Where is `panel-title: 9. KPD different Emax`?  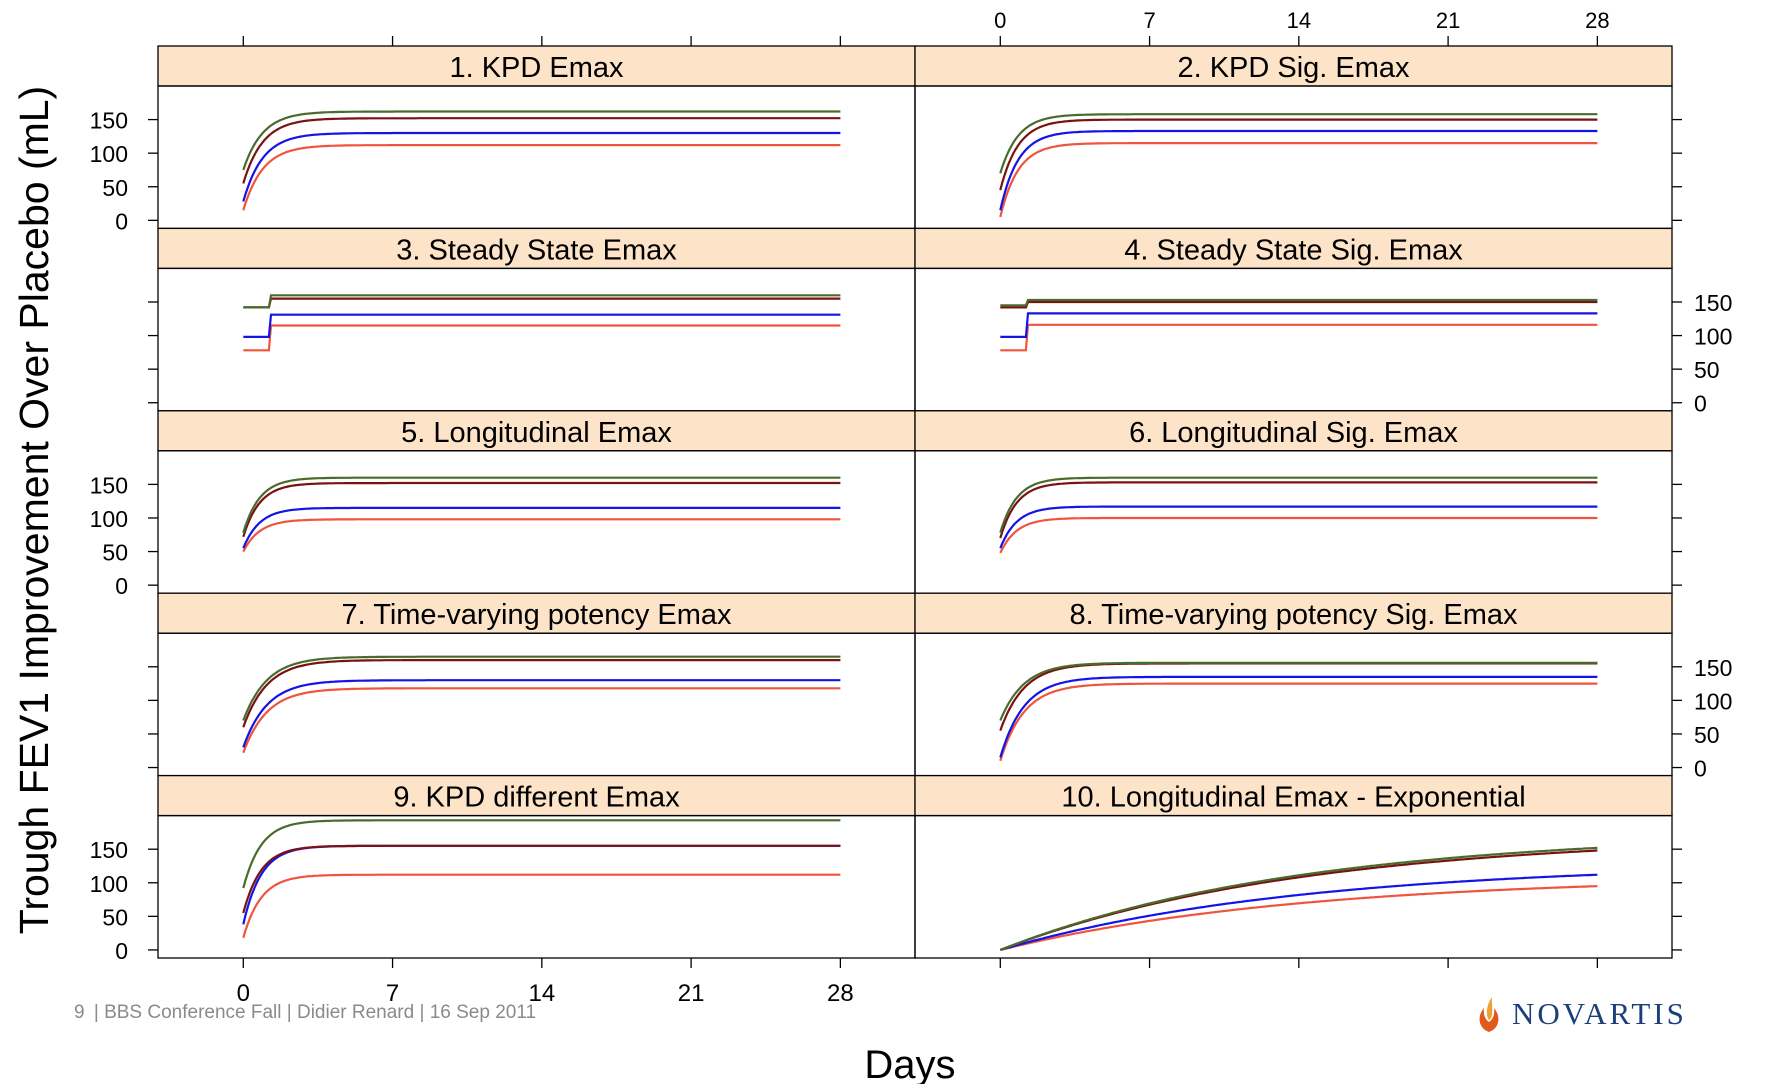 panel-title: 9. KPD different Emax is located at coordinates (536, 798).